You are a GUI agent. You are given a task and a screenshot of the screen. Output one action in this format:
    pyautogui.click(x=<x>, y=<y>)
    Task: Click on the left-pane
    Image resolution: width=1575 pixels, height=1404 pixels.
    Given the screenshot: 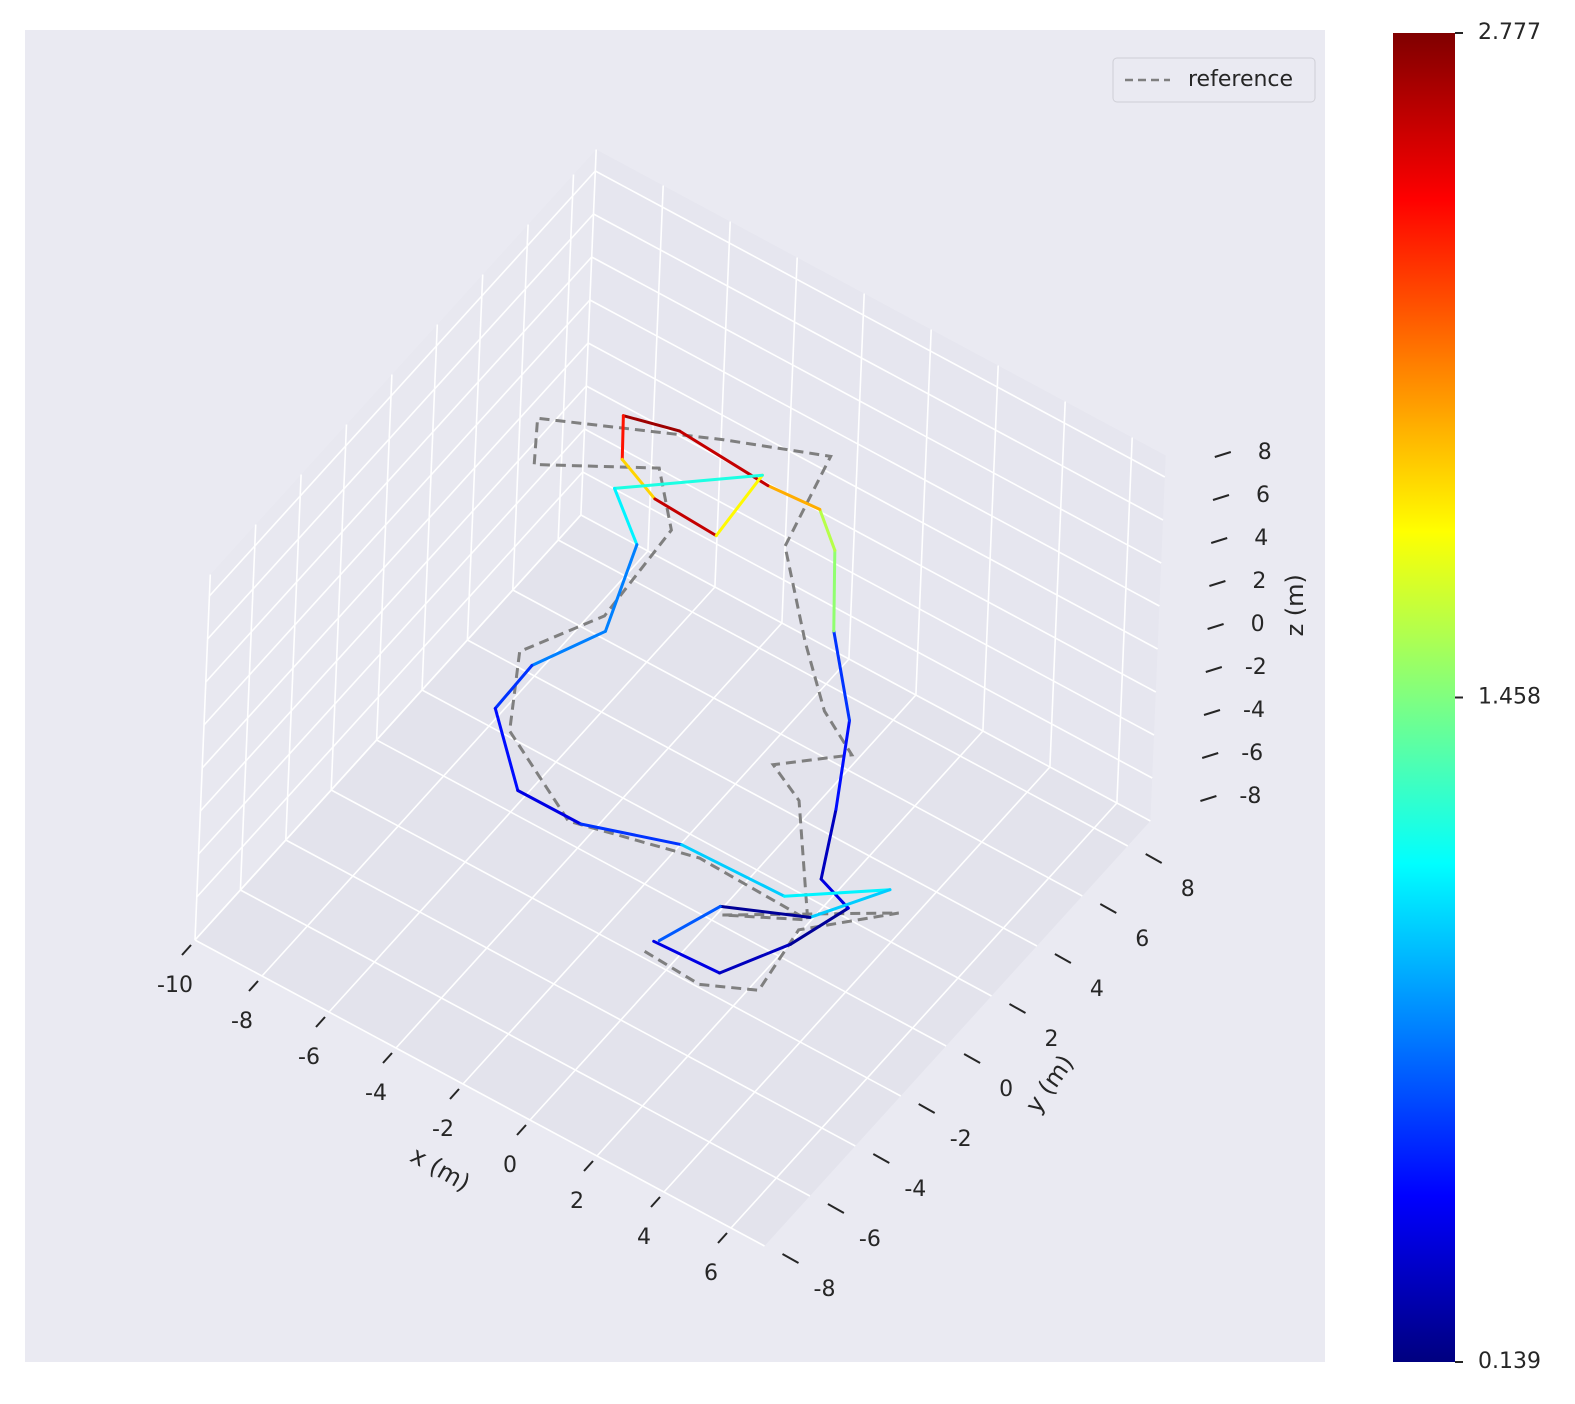 What is the action you would take?
    pyautogui.click(x=396, y=544)
    